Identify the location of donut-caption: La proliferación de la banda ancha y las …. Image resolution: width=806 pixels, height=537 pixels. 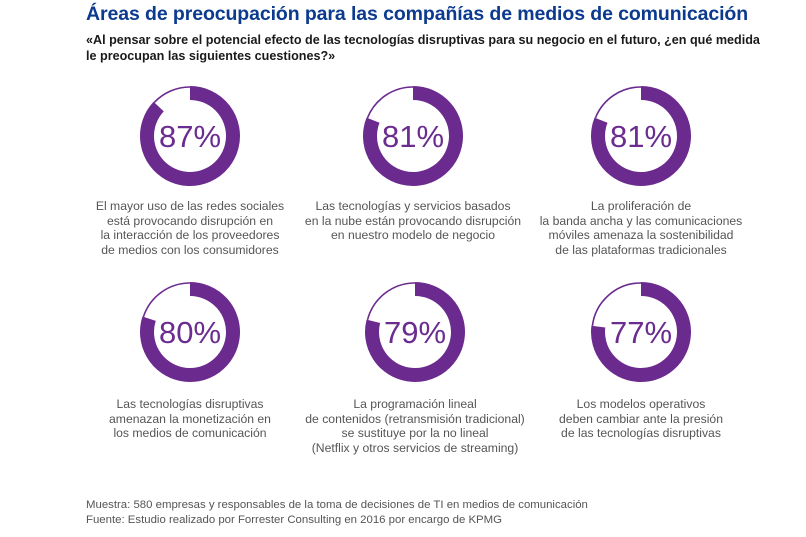
(641, 228).